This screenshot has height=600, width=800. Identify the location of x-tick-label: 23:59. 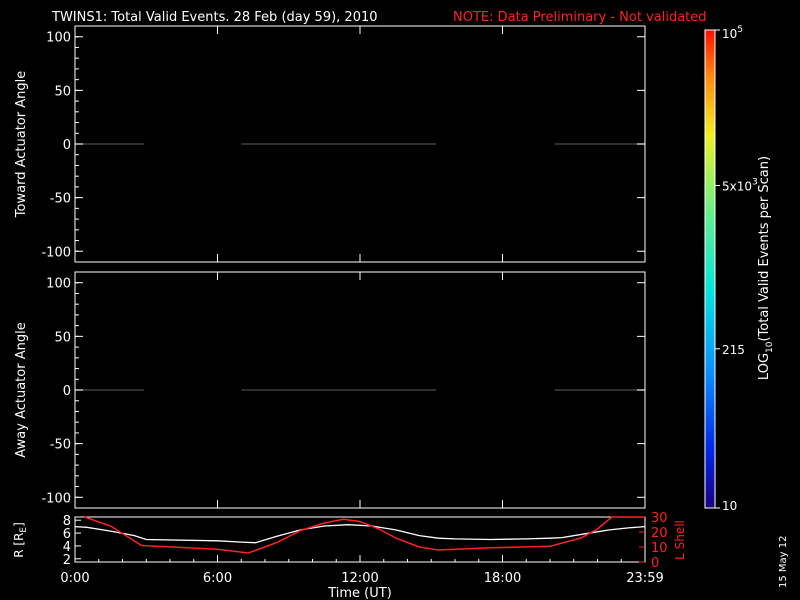
(644, 578).